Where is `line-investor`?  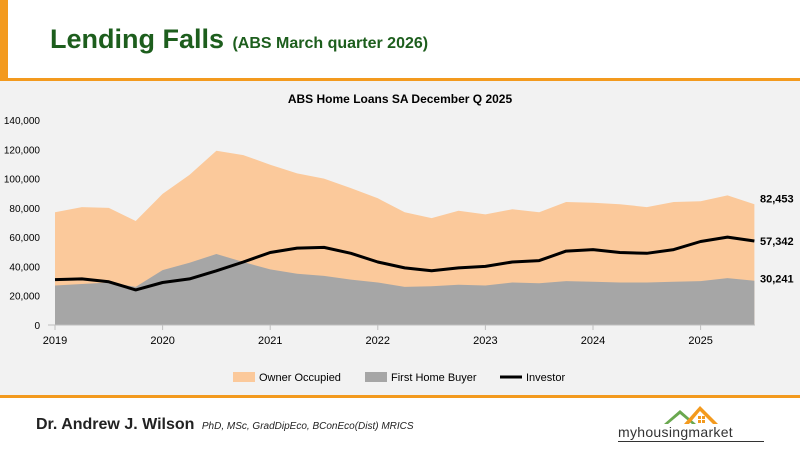
line-investor is located at coordinates (404, 263).